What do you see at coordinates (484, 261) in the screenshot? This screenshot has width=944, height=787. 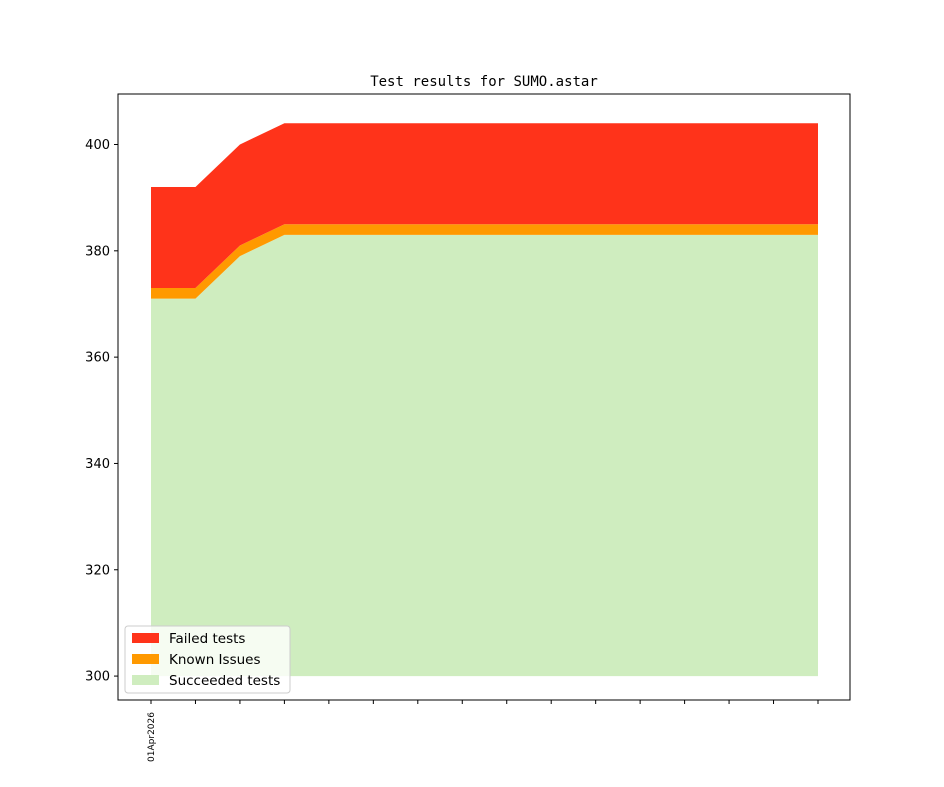 I see `area-known-issues` at bounding box center [484, 261].